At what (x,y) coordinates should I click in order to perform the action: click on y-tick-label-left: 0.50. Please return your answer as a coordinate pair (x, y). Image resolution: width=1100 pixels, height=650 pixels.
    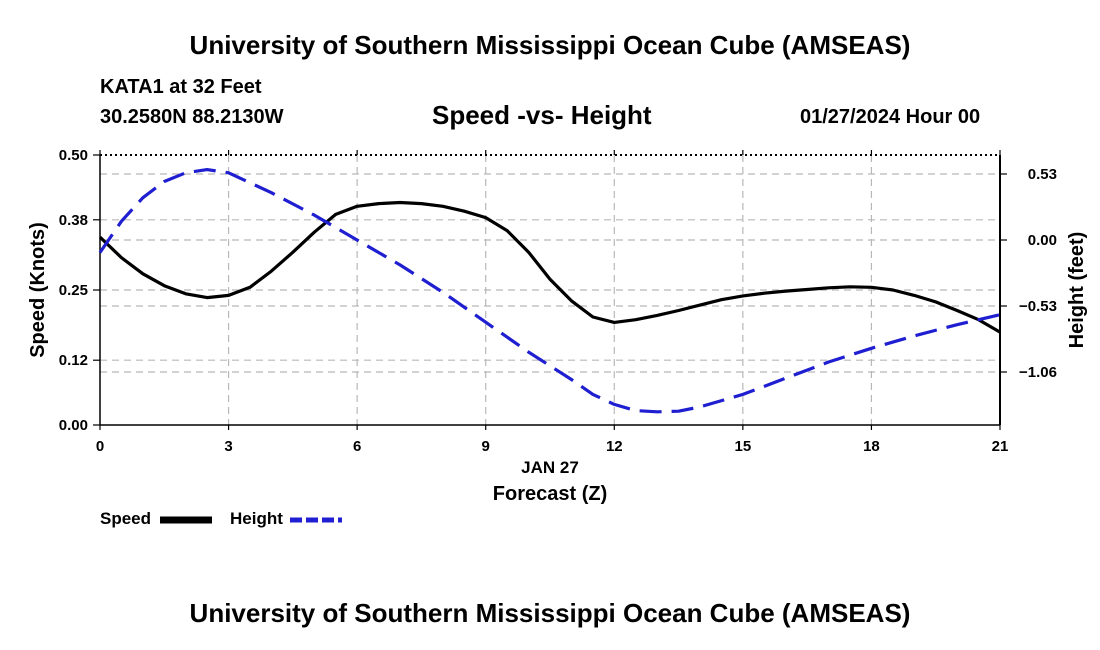
    Looking at the image, I should click on (73, 155).